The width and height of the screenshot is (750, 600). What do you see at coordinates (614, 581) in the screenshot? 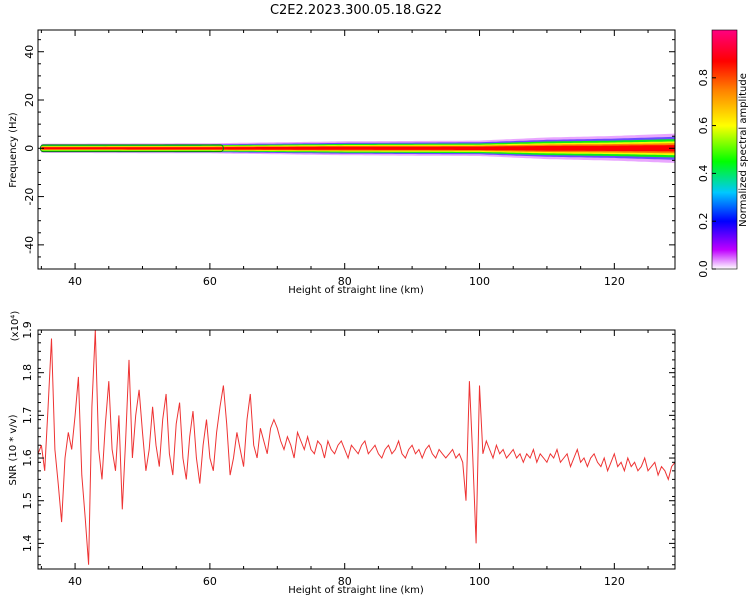
I see `snr-x-tick-label: 120` at bounding box center [614, 581].